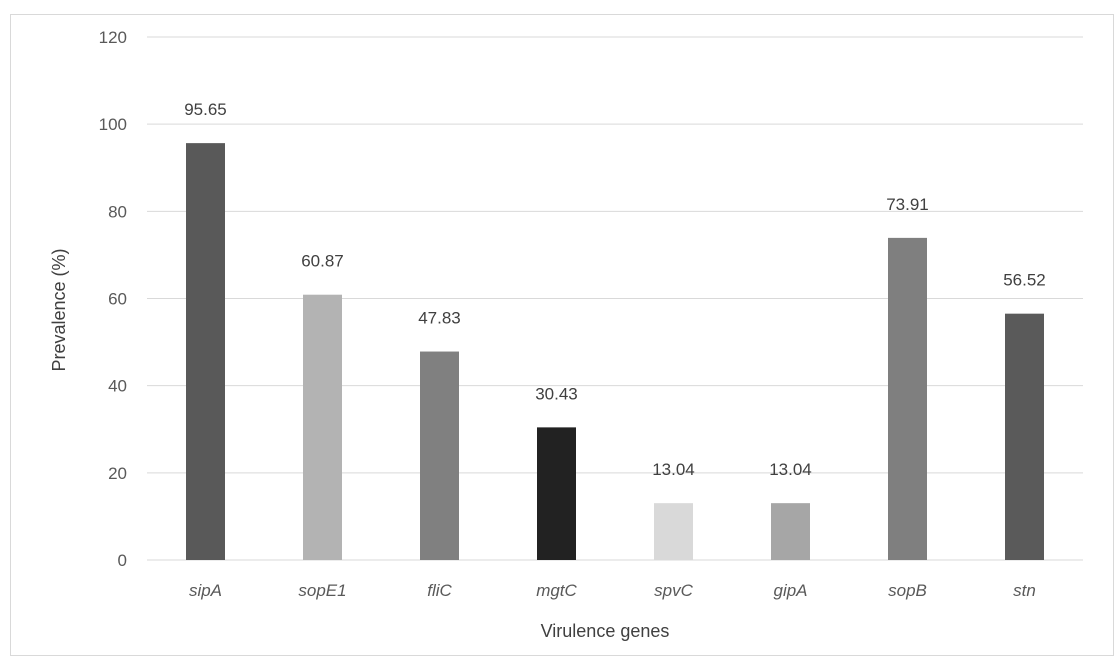 The height and width of the screenshot is (660, 1120). What do you see at coordinates (117, 386) in the screenshot?
I see `y-tick-label: 40` at bounding box center [117, 386].